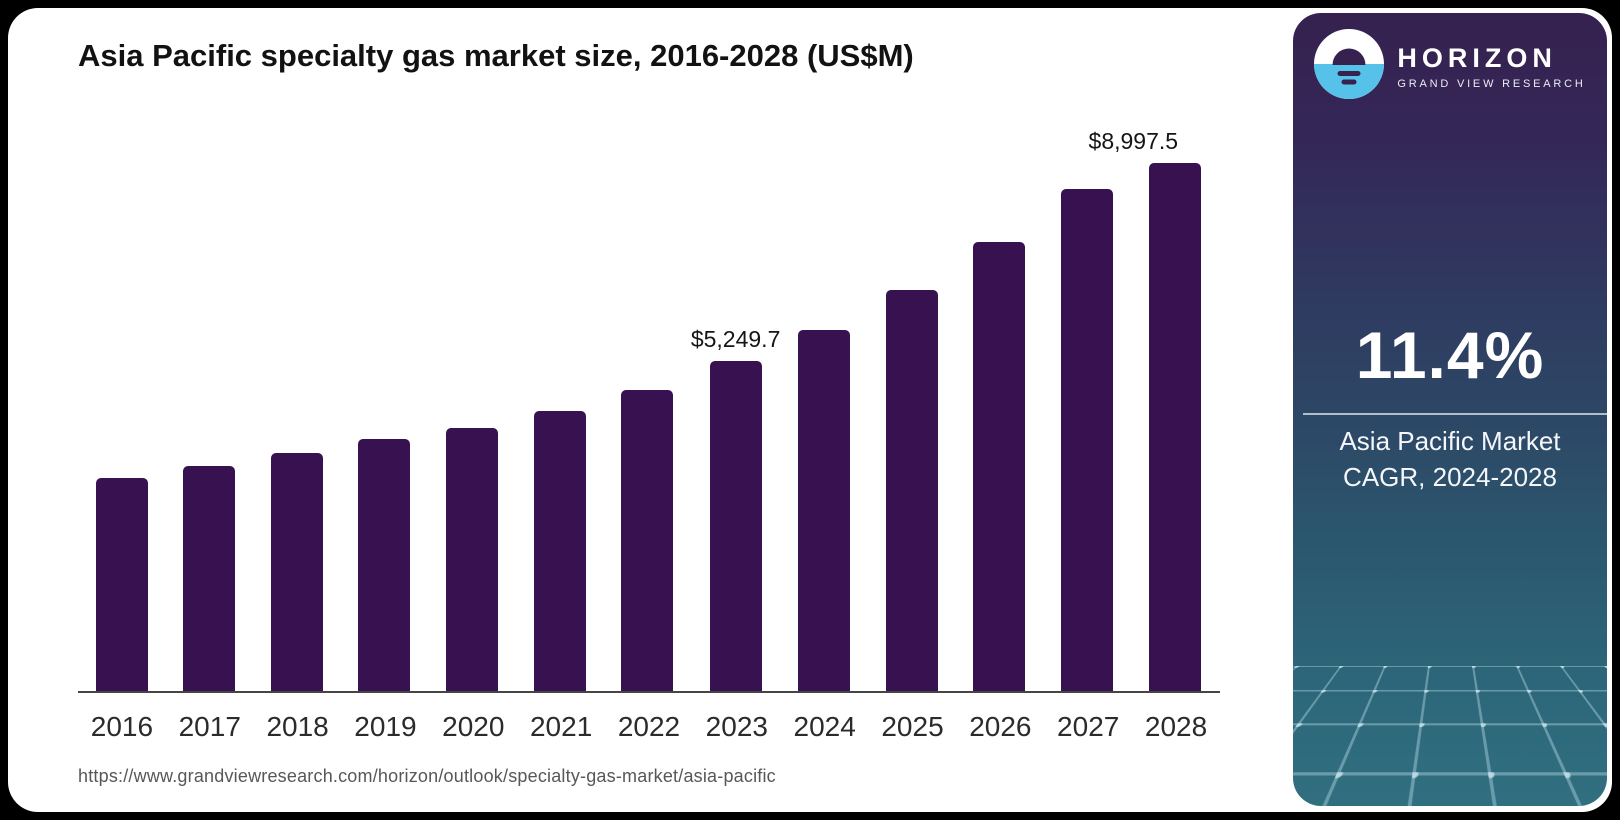 This screenshot has height=820, width=1620. I want to click on wireframe-mesh, so click(1450, 736).